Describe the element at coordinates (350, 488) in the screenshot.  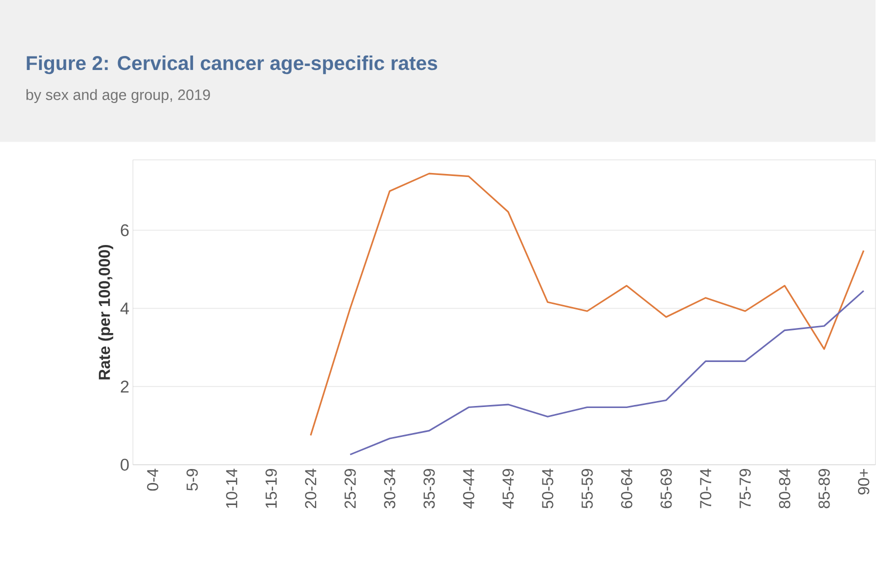
I see `x-tick-label: 25-29` at that location.